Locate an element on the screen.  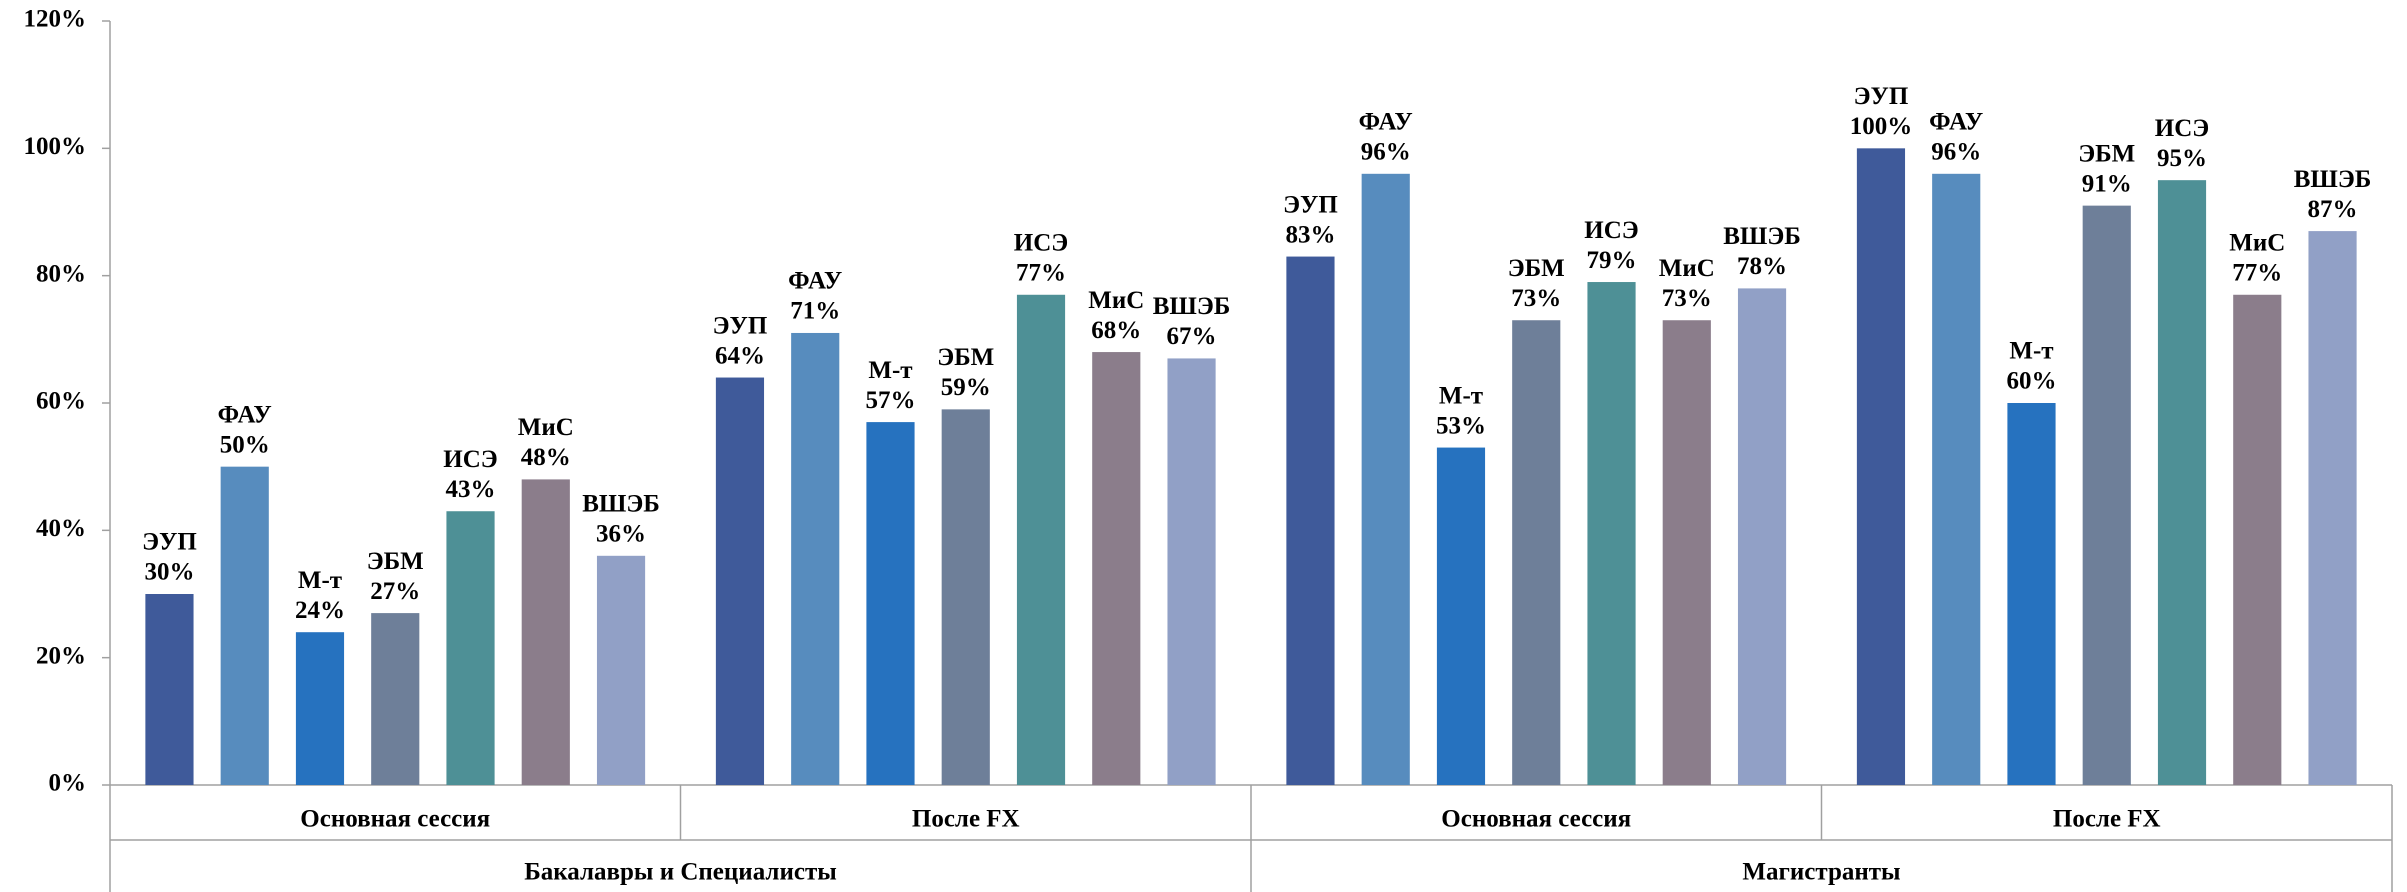
data-label: 68% is located at coordinates (1116, 330).